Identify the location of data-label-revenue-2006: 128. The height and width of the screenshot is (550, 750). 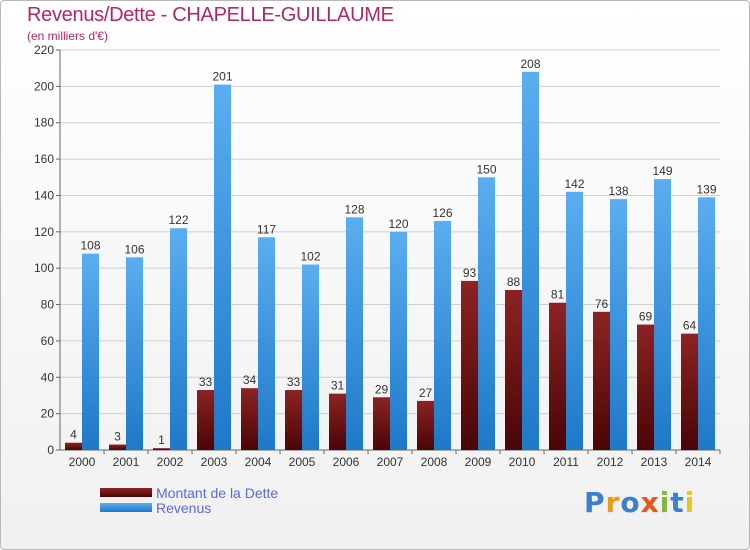
(354, 209).